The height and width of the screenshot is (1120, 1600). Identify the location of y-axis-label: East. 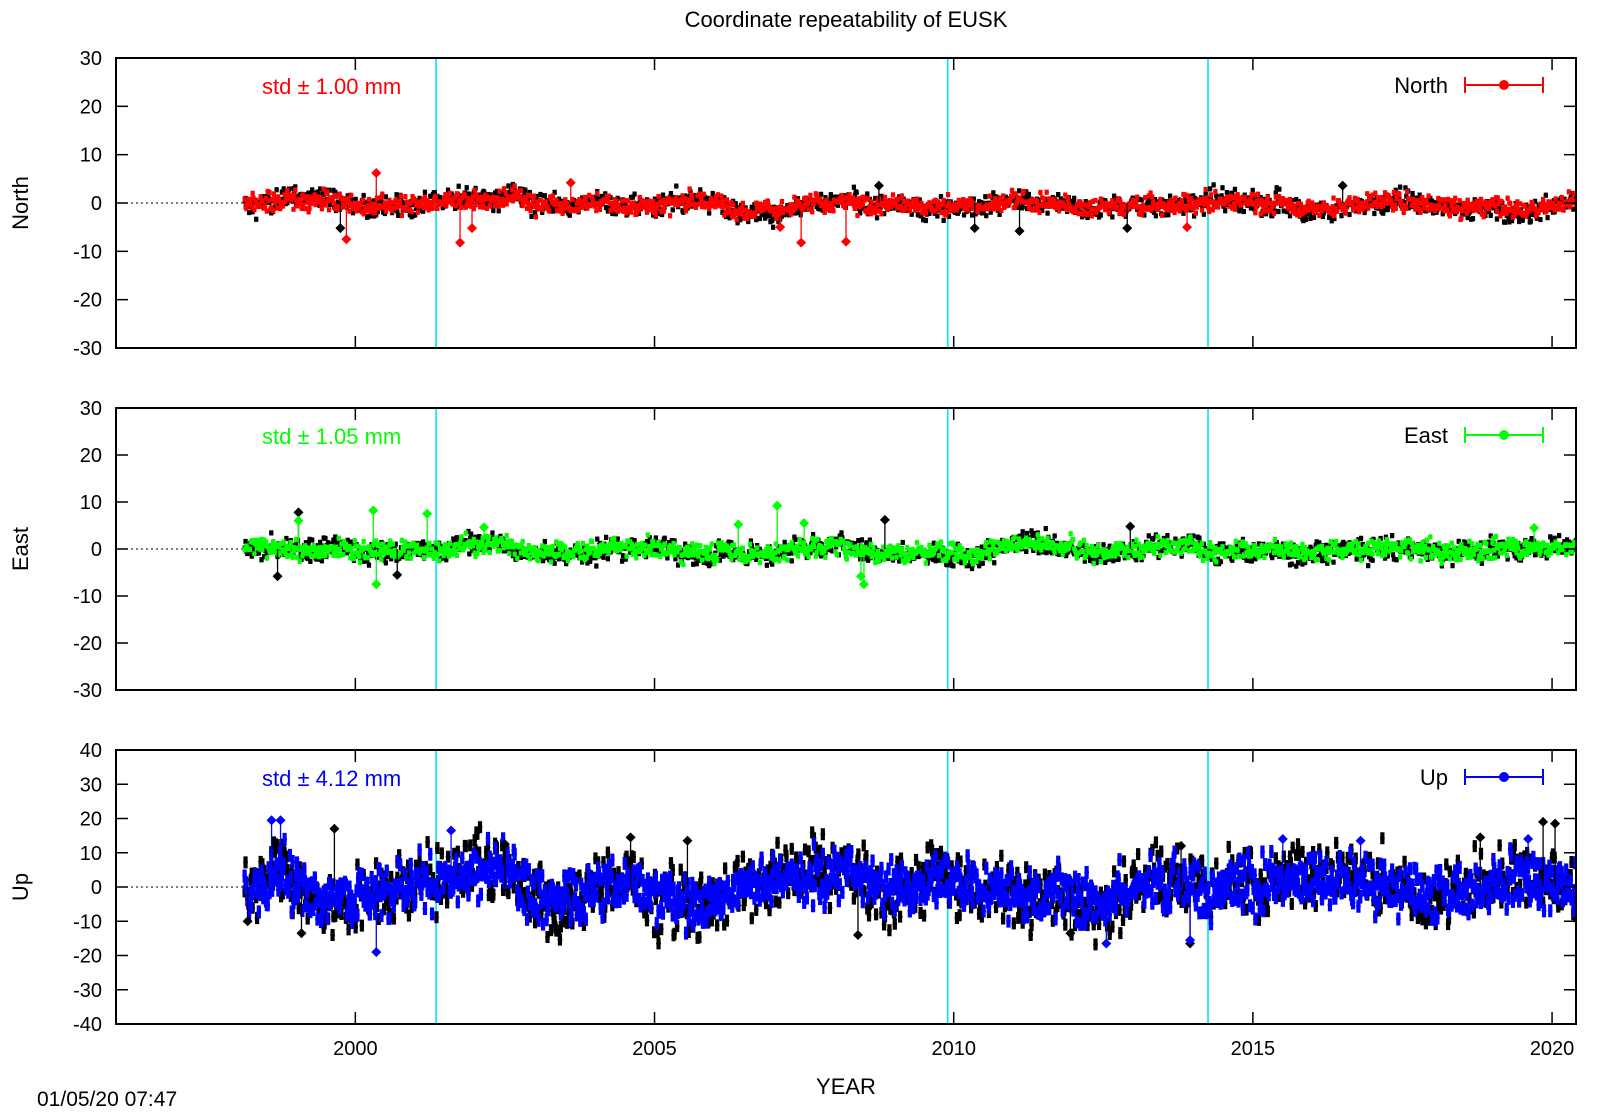
(20, 549).